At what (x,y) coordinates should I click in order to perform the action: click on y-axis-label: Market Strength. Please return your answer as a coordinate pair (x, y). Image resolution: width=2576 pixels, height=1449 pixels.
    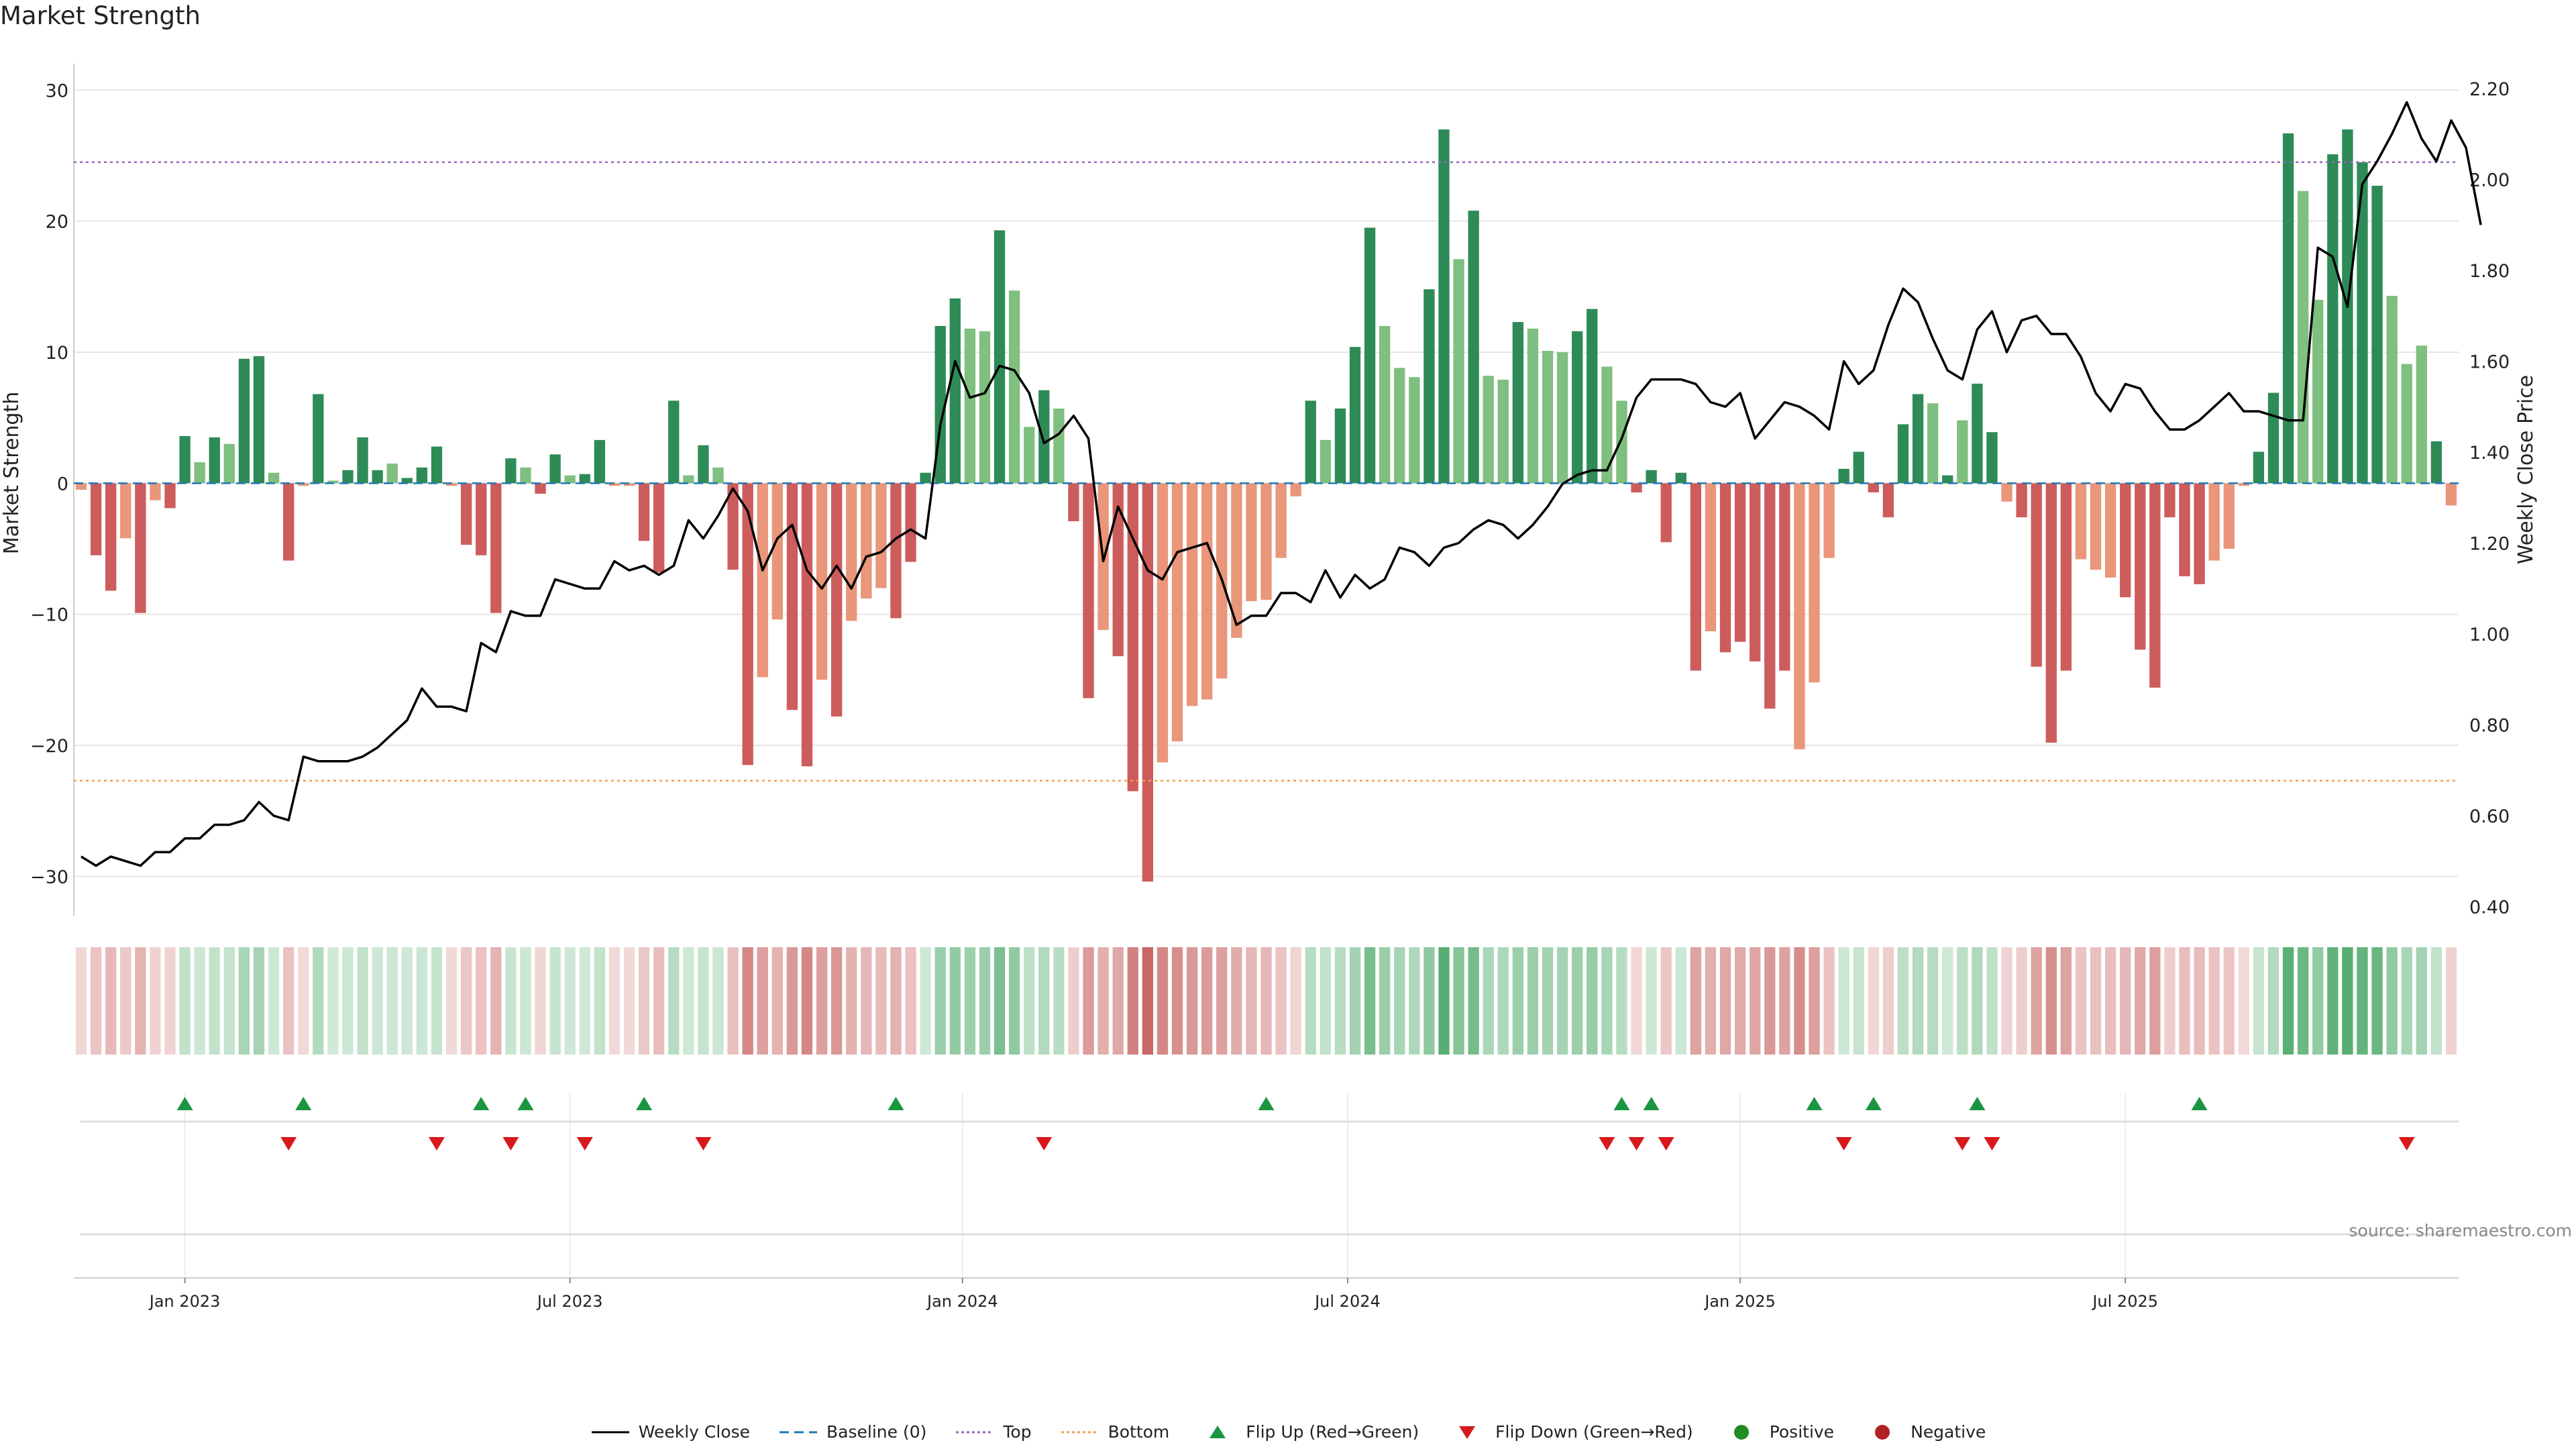
    Looking at the image, I should click on (11, 473).